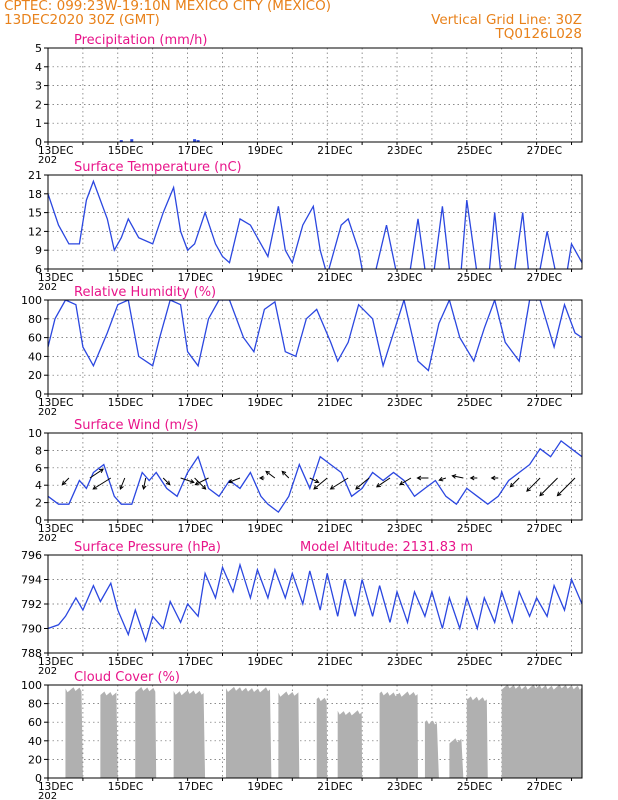 Image resolution: width=618 pixels, height=800 pixels. Describe the element at coordinates (35, 375) in the screenshot. I see `rh-ytick-label: 20` at that location.